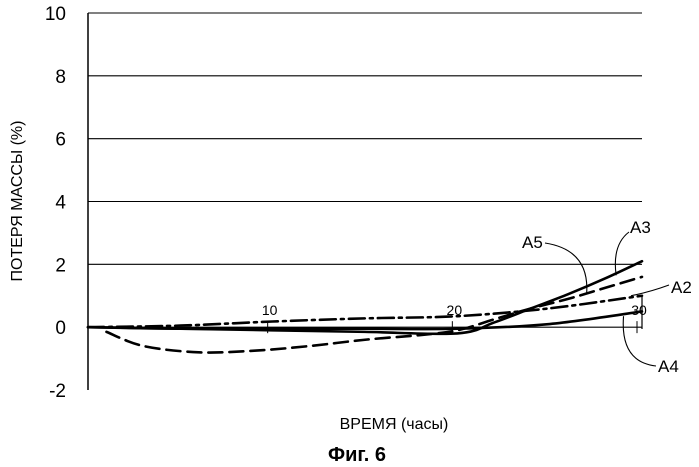 This screenshot has width=699, height=467. I want to click on callout-leader-a5, so click(566, 268).